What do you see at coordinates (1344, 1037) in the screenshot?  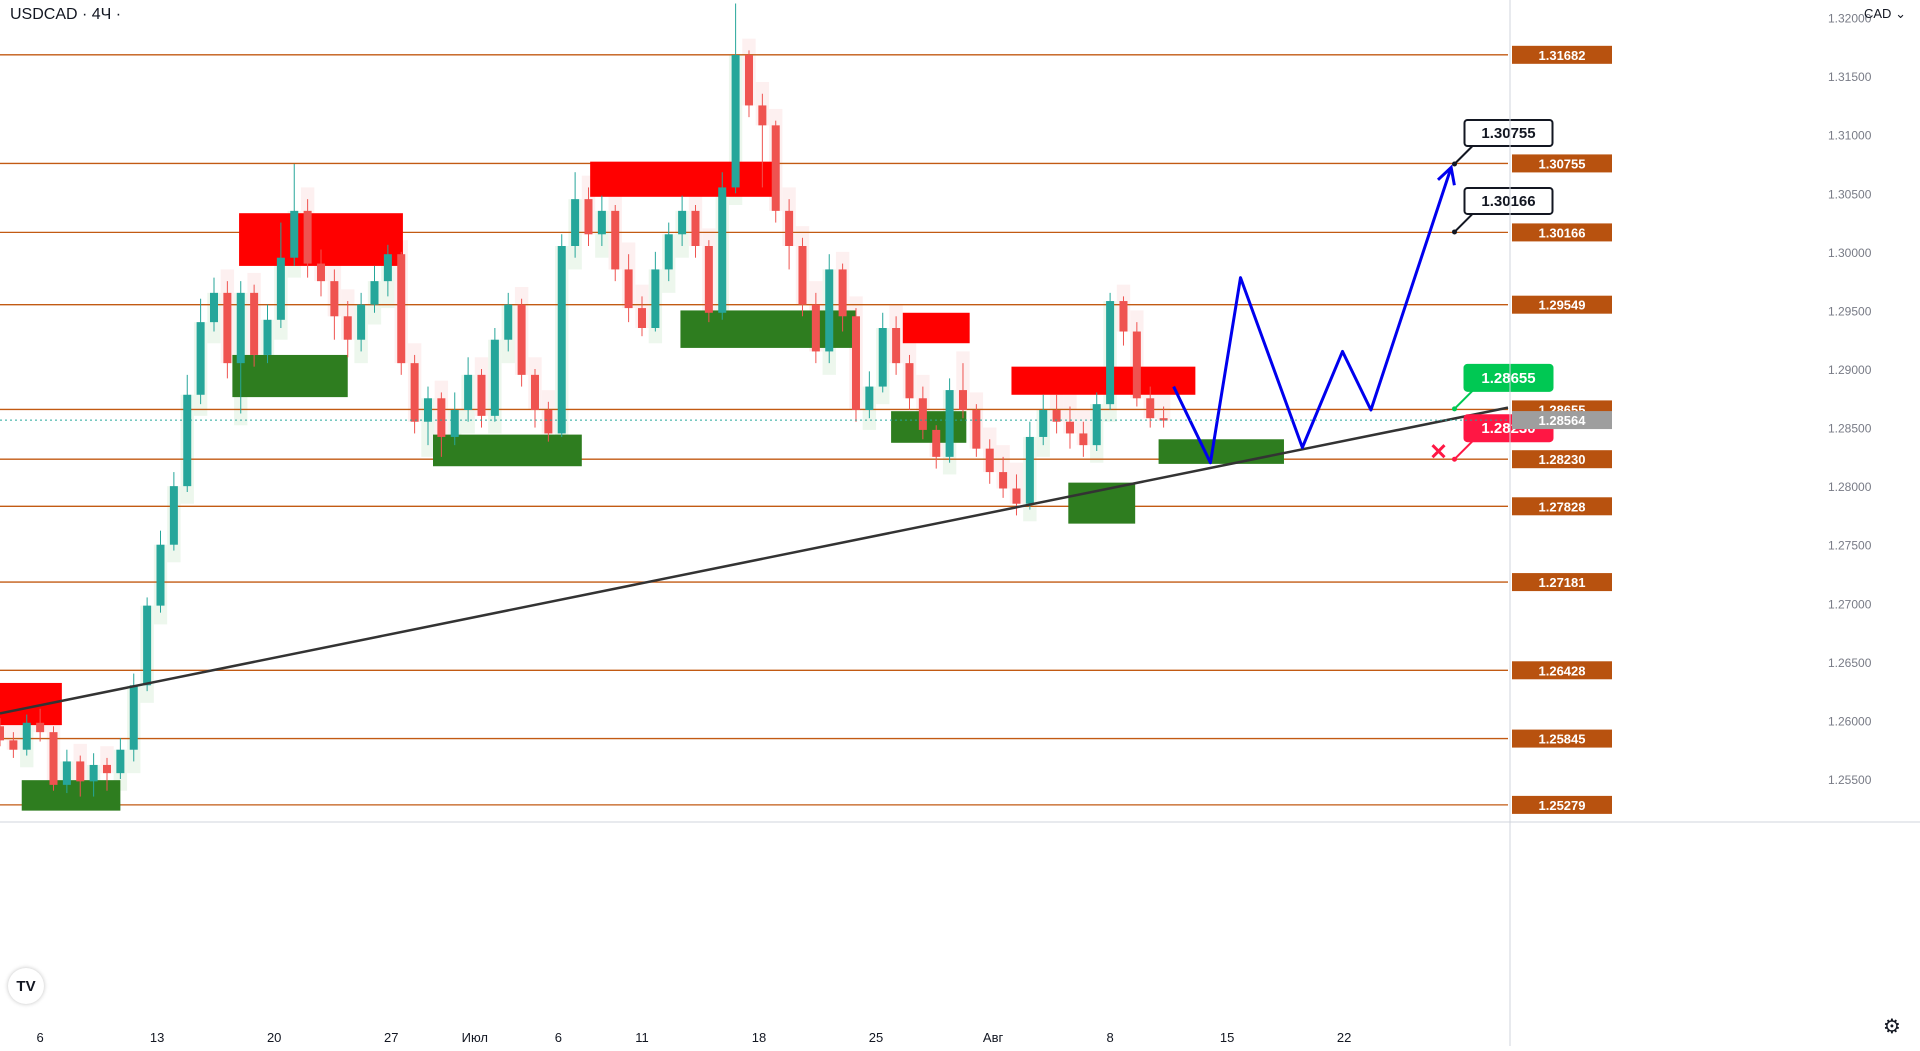 I see `x-tick-label: 22` at bounding box center [1344, 1037].